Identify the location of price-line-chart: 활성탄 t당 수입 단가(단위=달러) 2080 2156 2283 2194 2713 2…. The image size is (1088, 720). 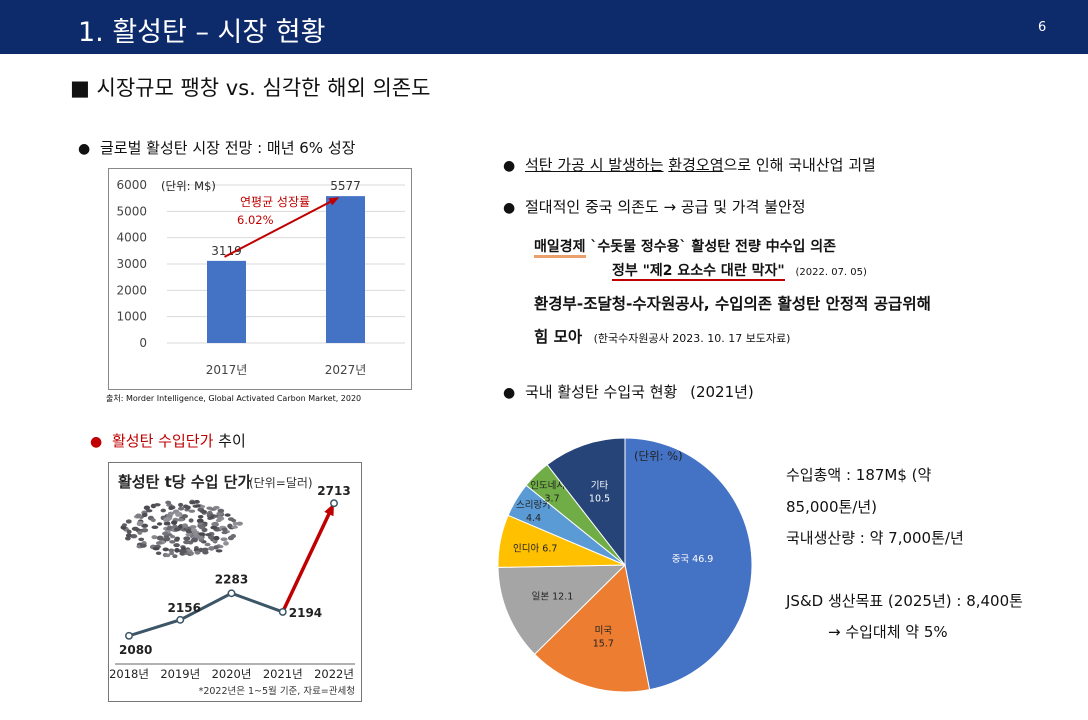
(232, 585).